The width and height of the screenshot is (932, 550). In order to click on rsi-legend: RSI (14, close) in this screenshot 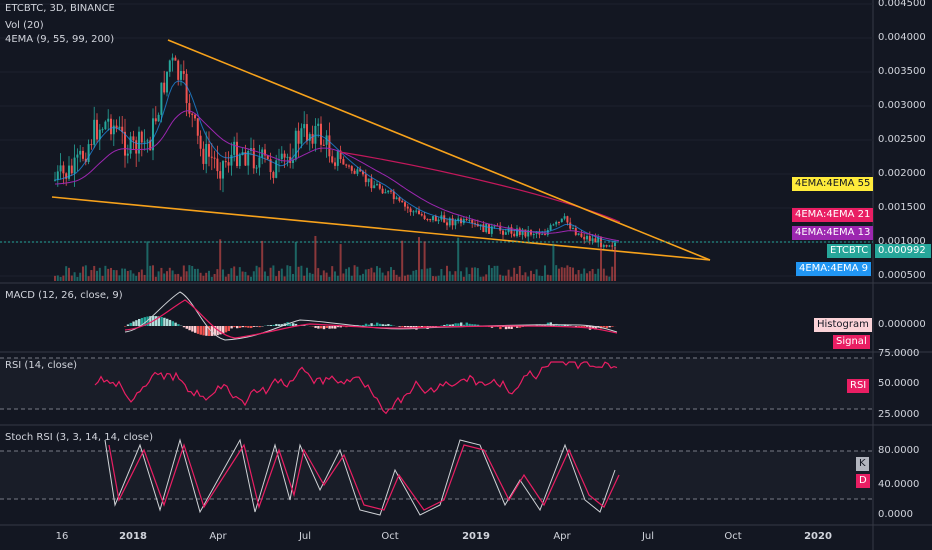, I will do `click(41, 365)`.